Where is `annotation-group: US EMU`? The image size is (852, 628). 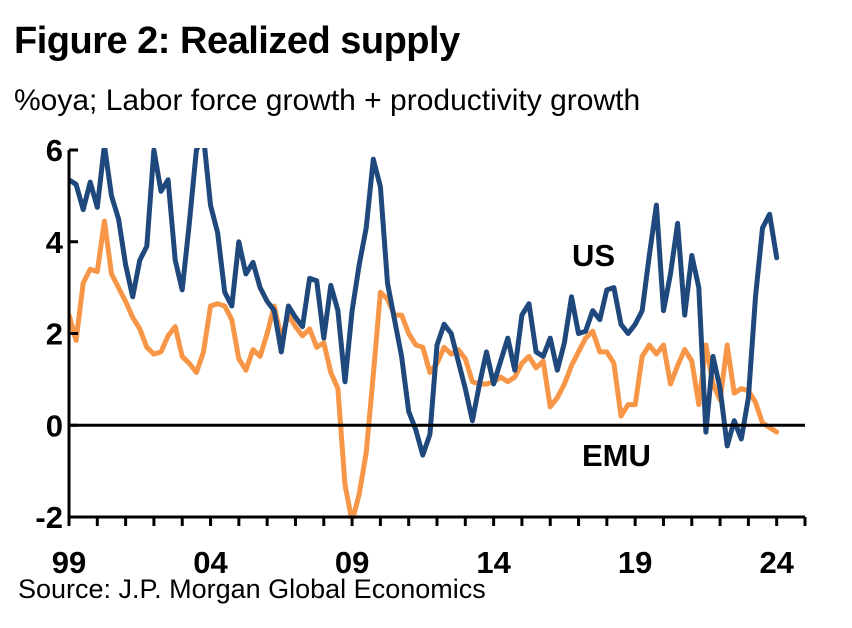
annotation-group: US EMU is located at coordinates (611, 355).